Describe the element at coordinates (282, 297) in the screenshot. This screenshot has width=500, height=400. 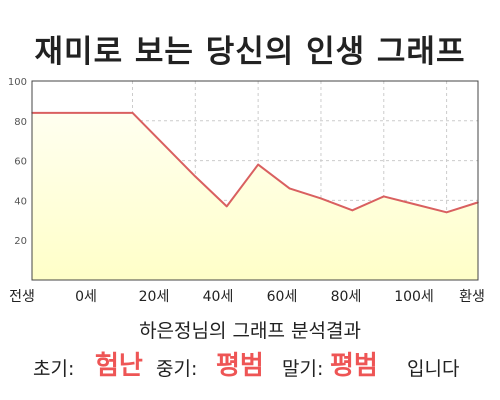
I see `x-tick-label: 60세` at that location.